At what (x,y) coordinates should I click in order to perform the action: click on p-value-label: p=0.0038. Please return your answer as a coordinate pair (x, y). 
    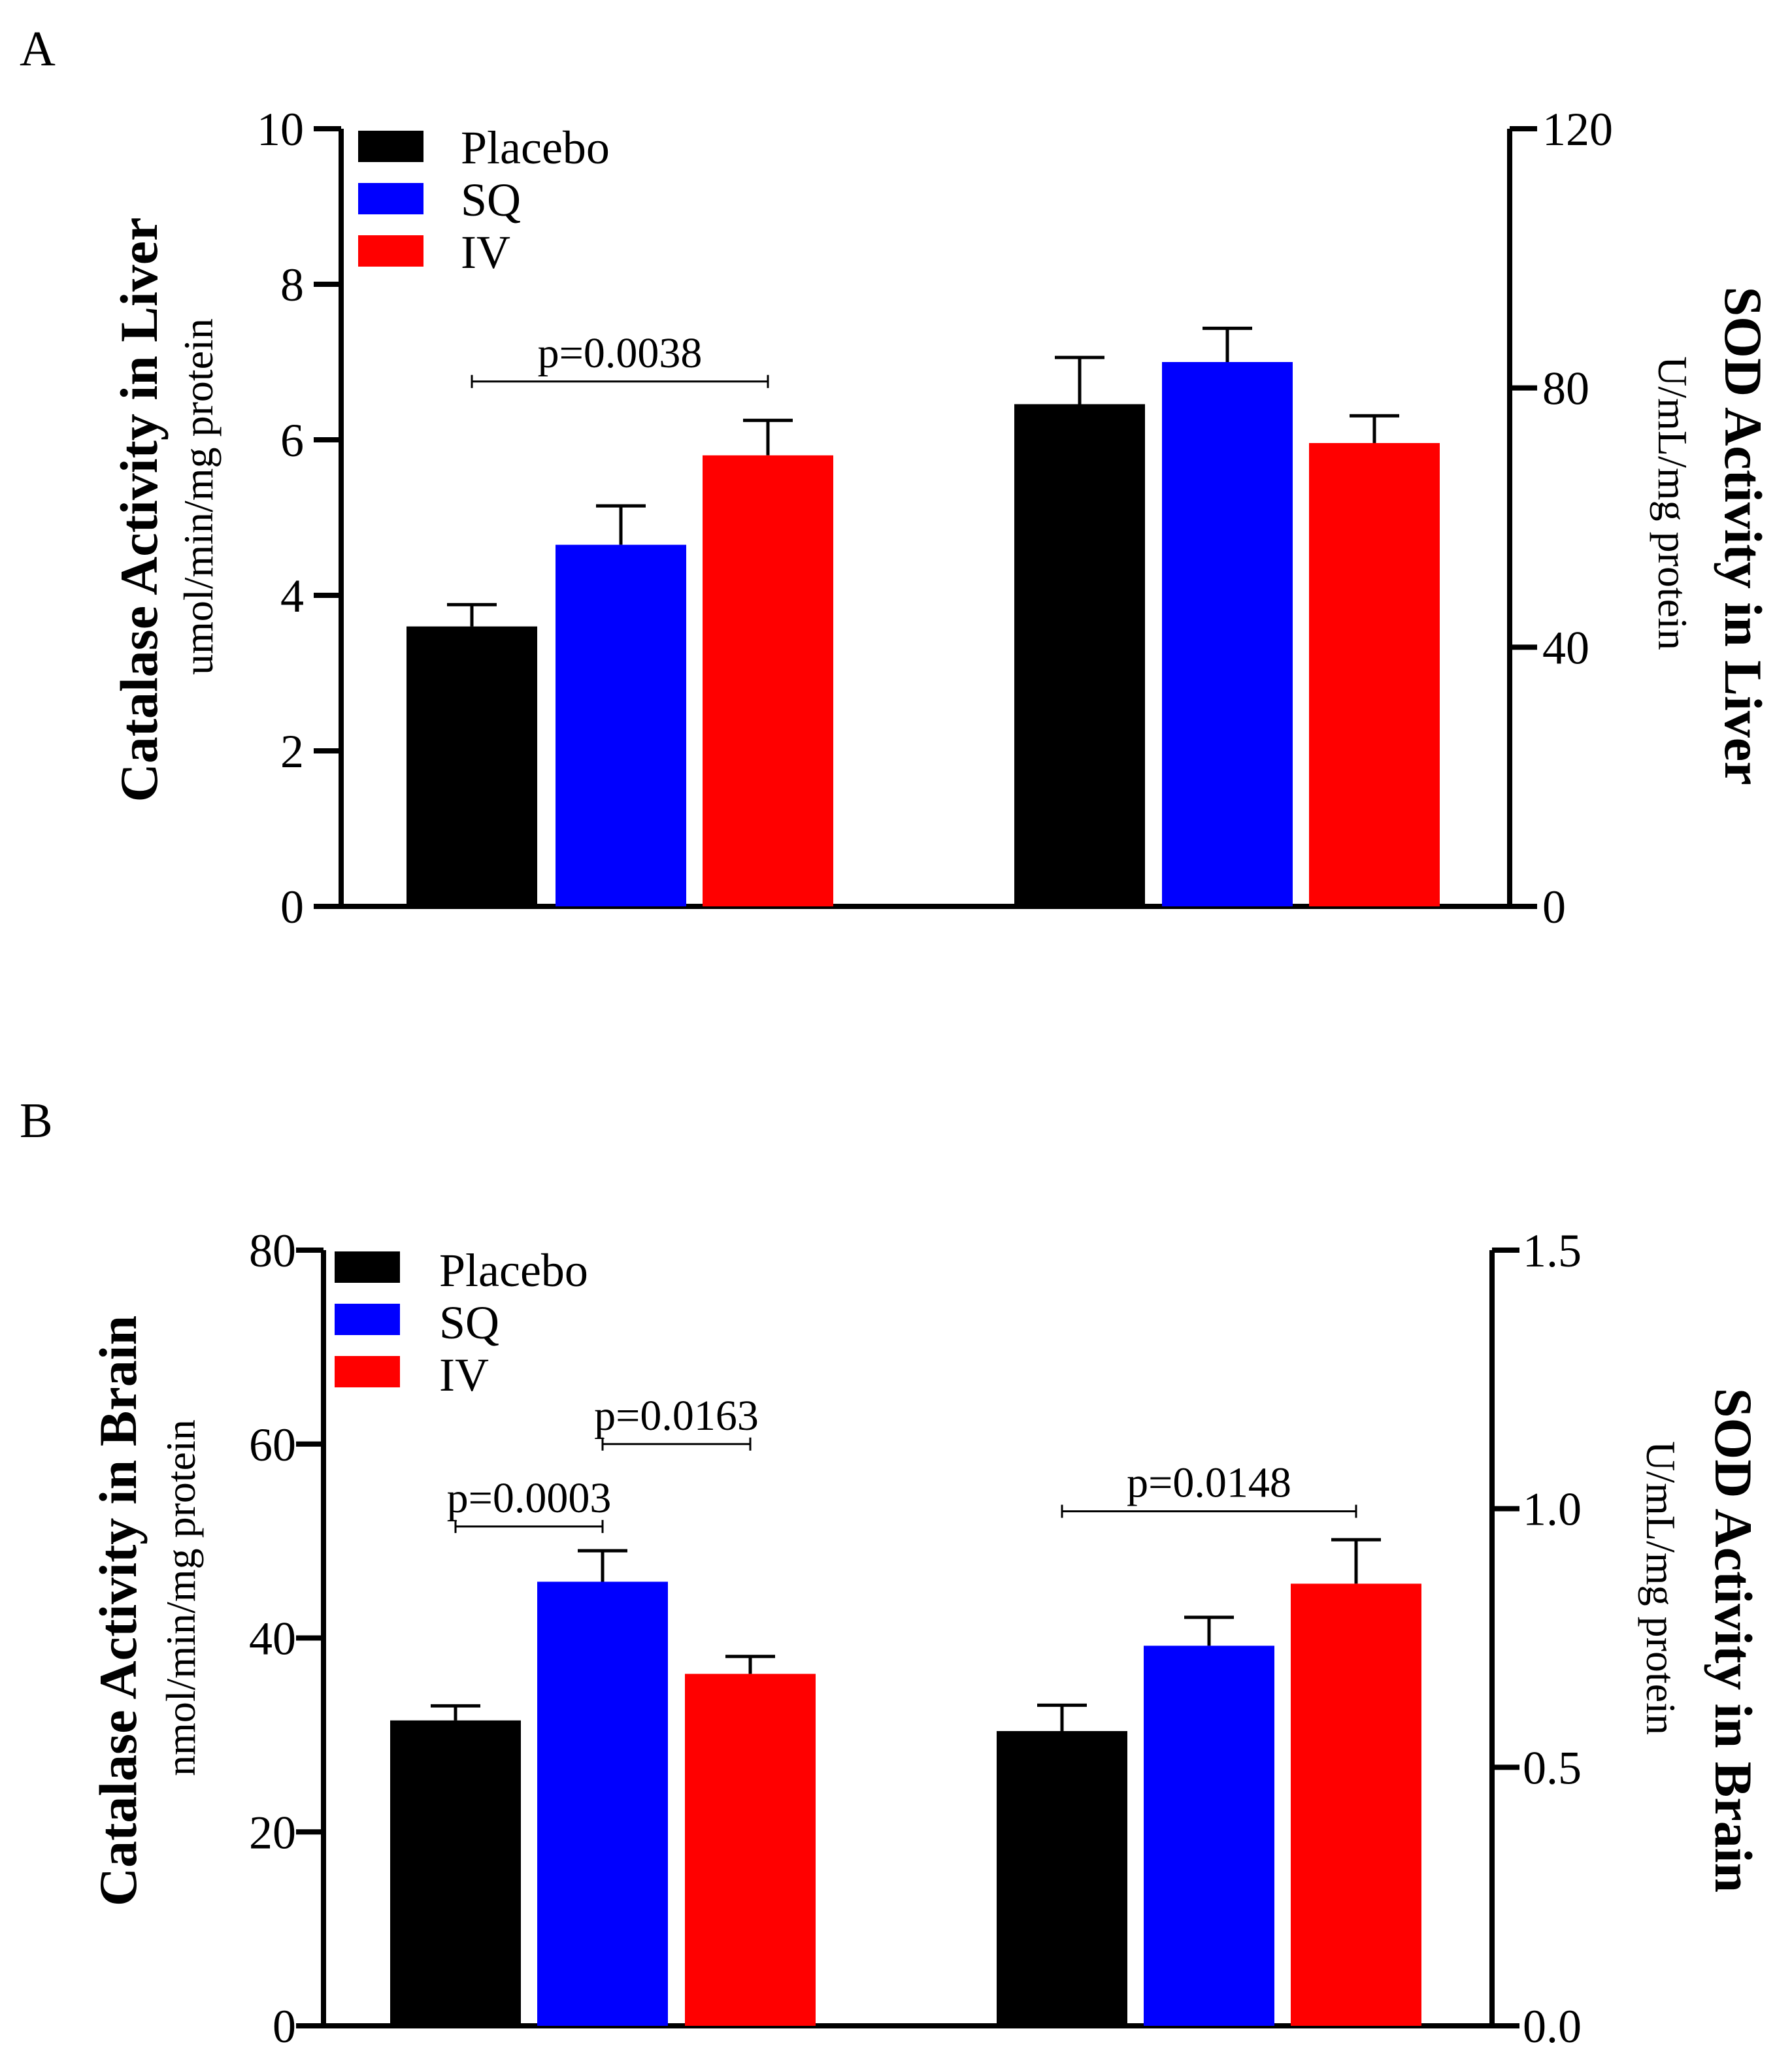
    Looking at the image, I should click on (621, 353).